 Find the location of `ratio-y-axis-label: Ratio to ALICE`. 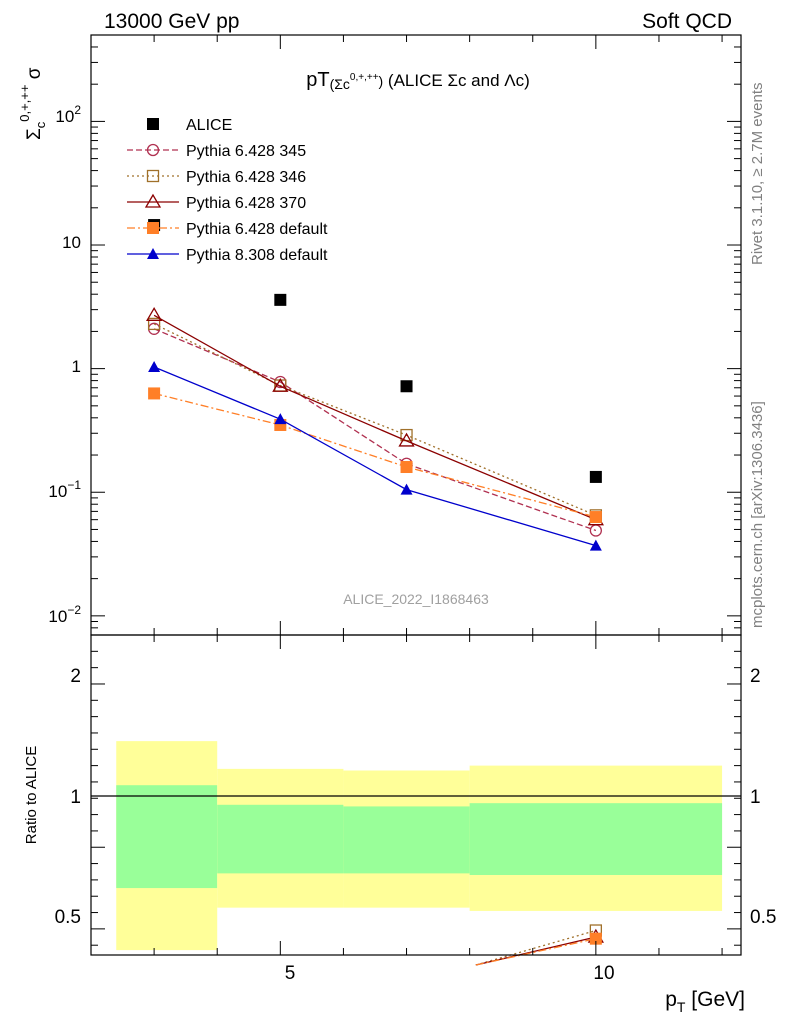

ratio-y-axis-label: Ratio to ALICE is located at coordinates (31, 795).